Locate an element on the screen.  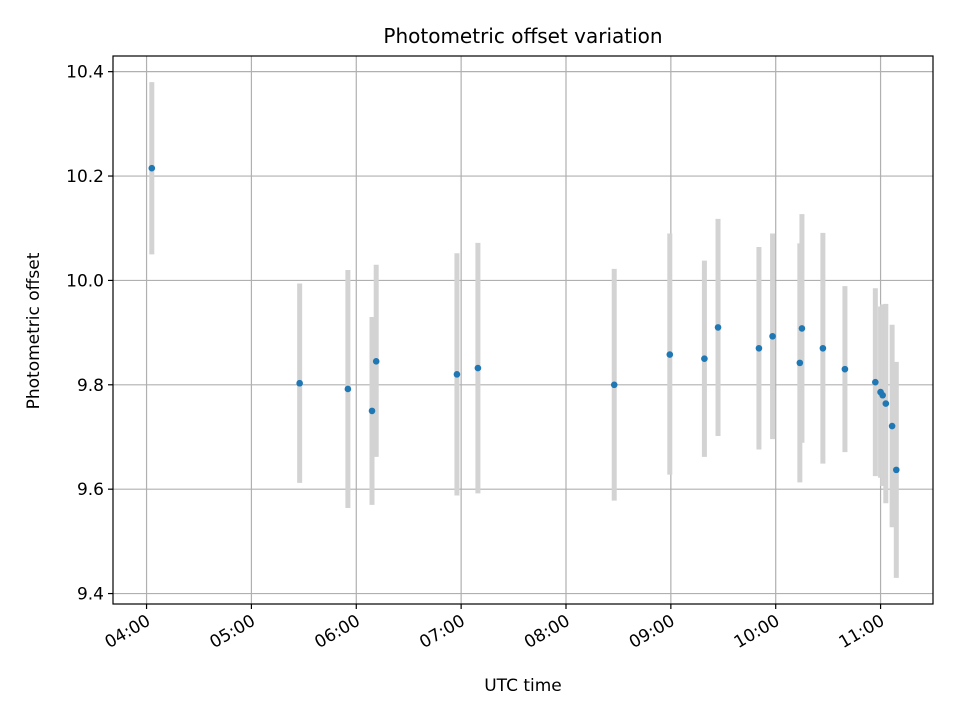
y-tick-label: 9.6 is located at coordinates (90, 490).